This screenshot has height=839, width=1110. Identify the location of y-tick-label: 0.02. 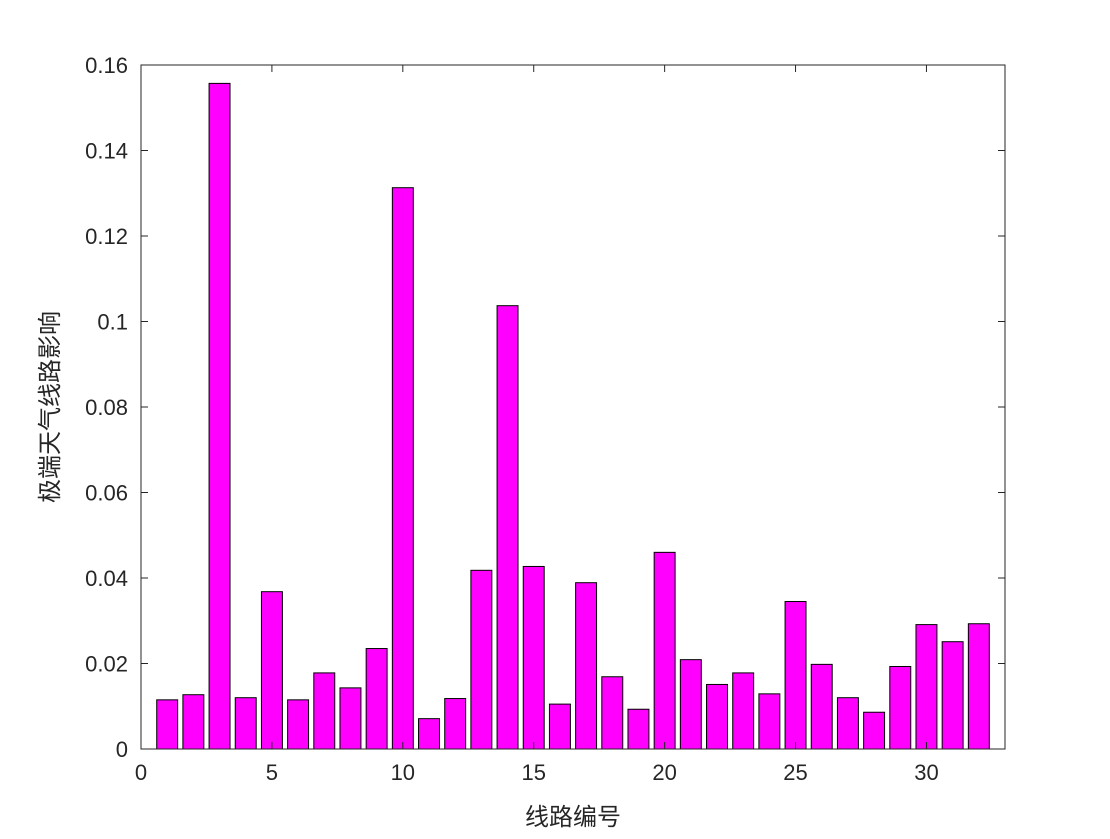
(106, 664).